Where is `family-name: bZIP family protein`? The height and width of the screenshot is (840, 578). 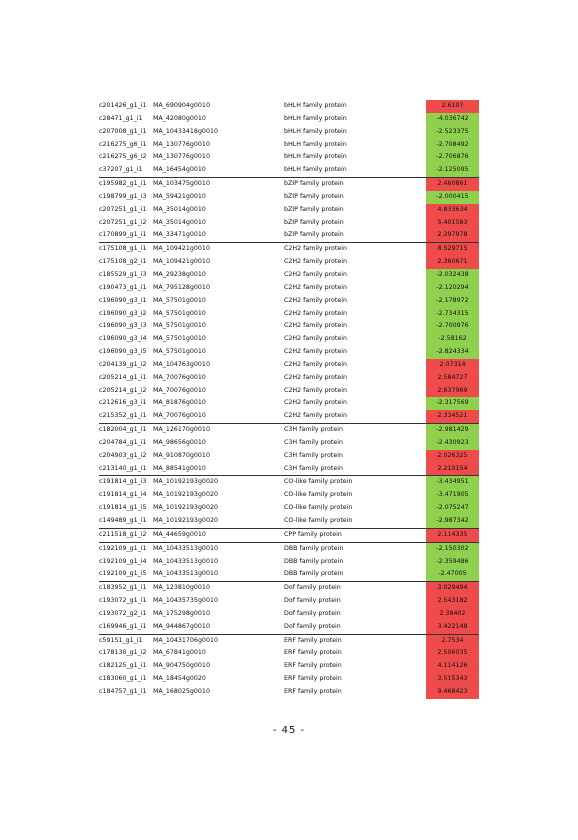
family-name: bZIP family protein is located at coordinates (314, 235).